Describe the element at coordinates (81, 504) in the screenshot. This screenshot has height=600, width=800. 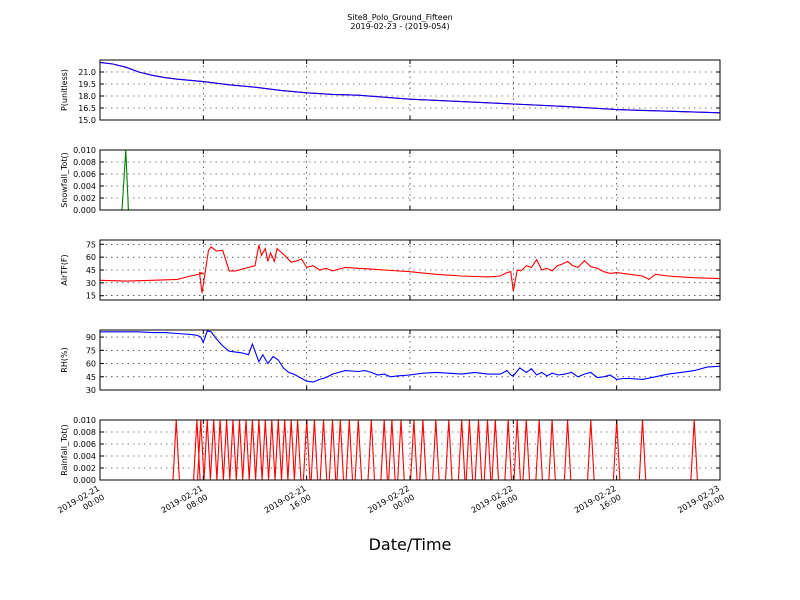
I see `x-tick-label: 2019-02-2100:00` at that location.